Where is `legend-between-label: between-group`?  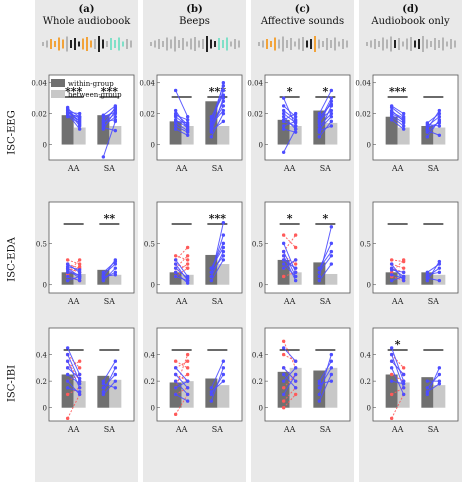
legend-between-label: between-group is located at coordinates (95, 95).